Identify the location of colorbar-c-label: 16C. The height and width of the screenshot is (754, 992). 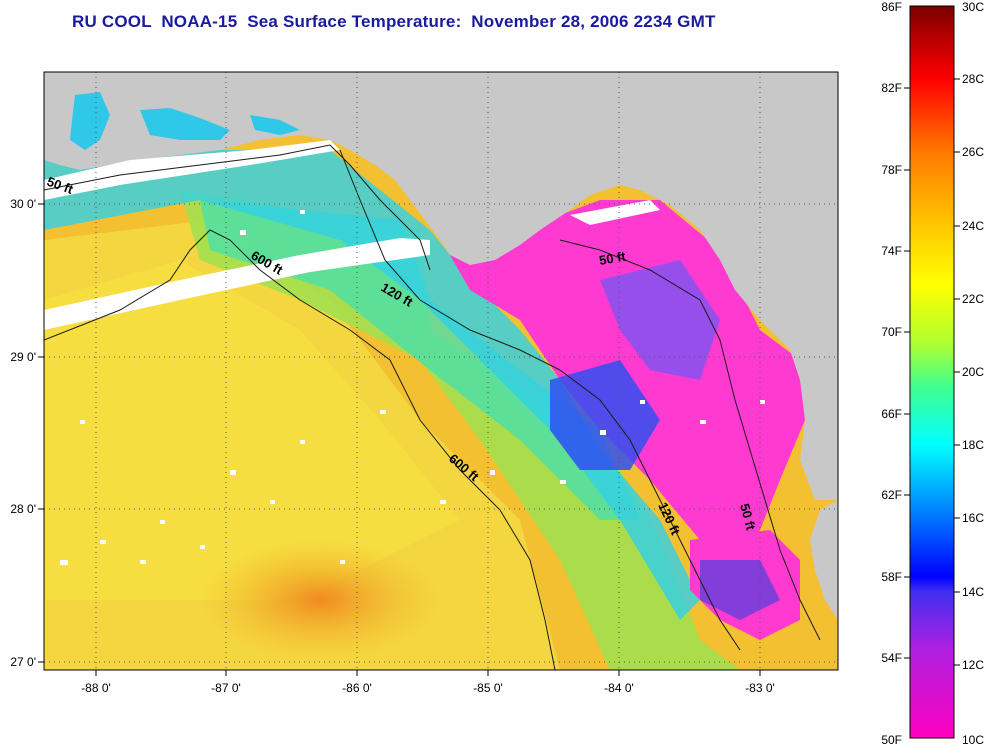
(973, 518).